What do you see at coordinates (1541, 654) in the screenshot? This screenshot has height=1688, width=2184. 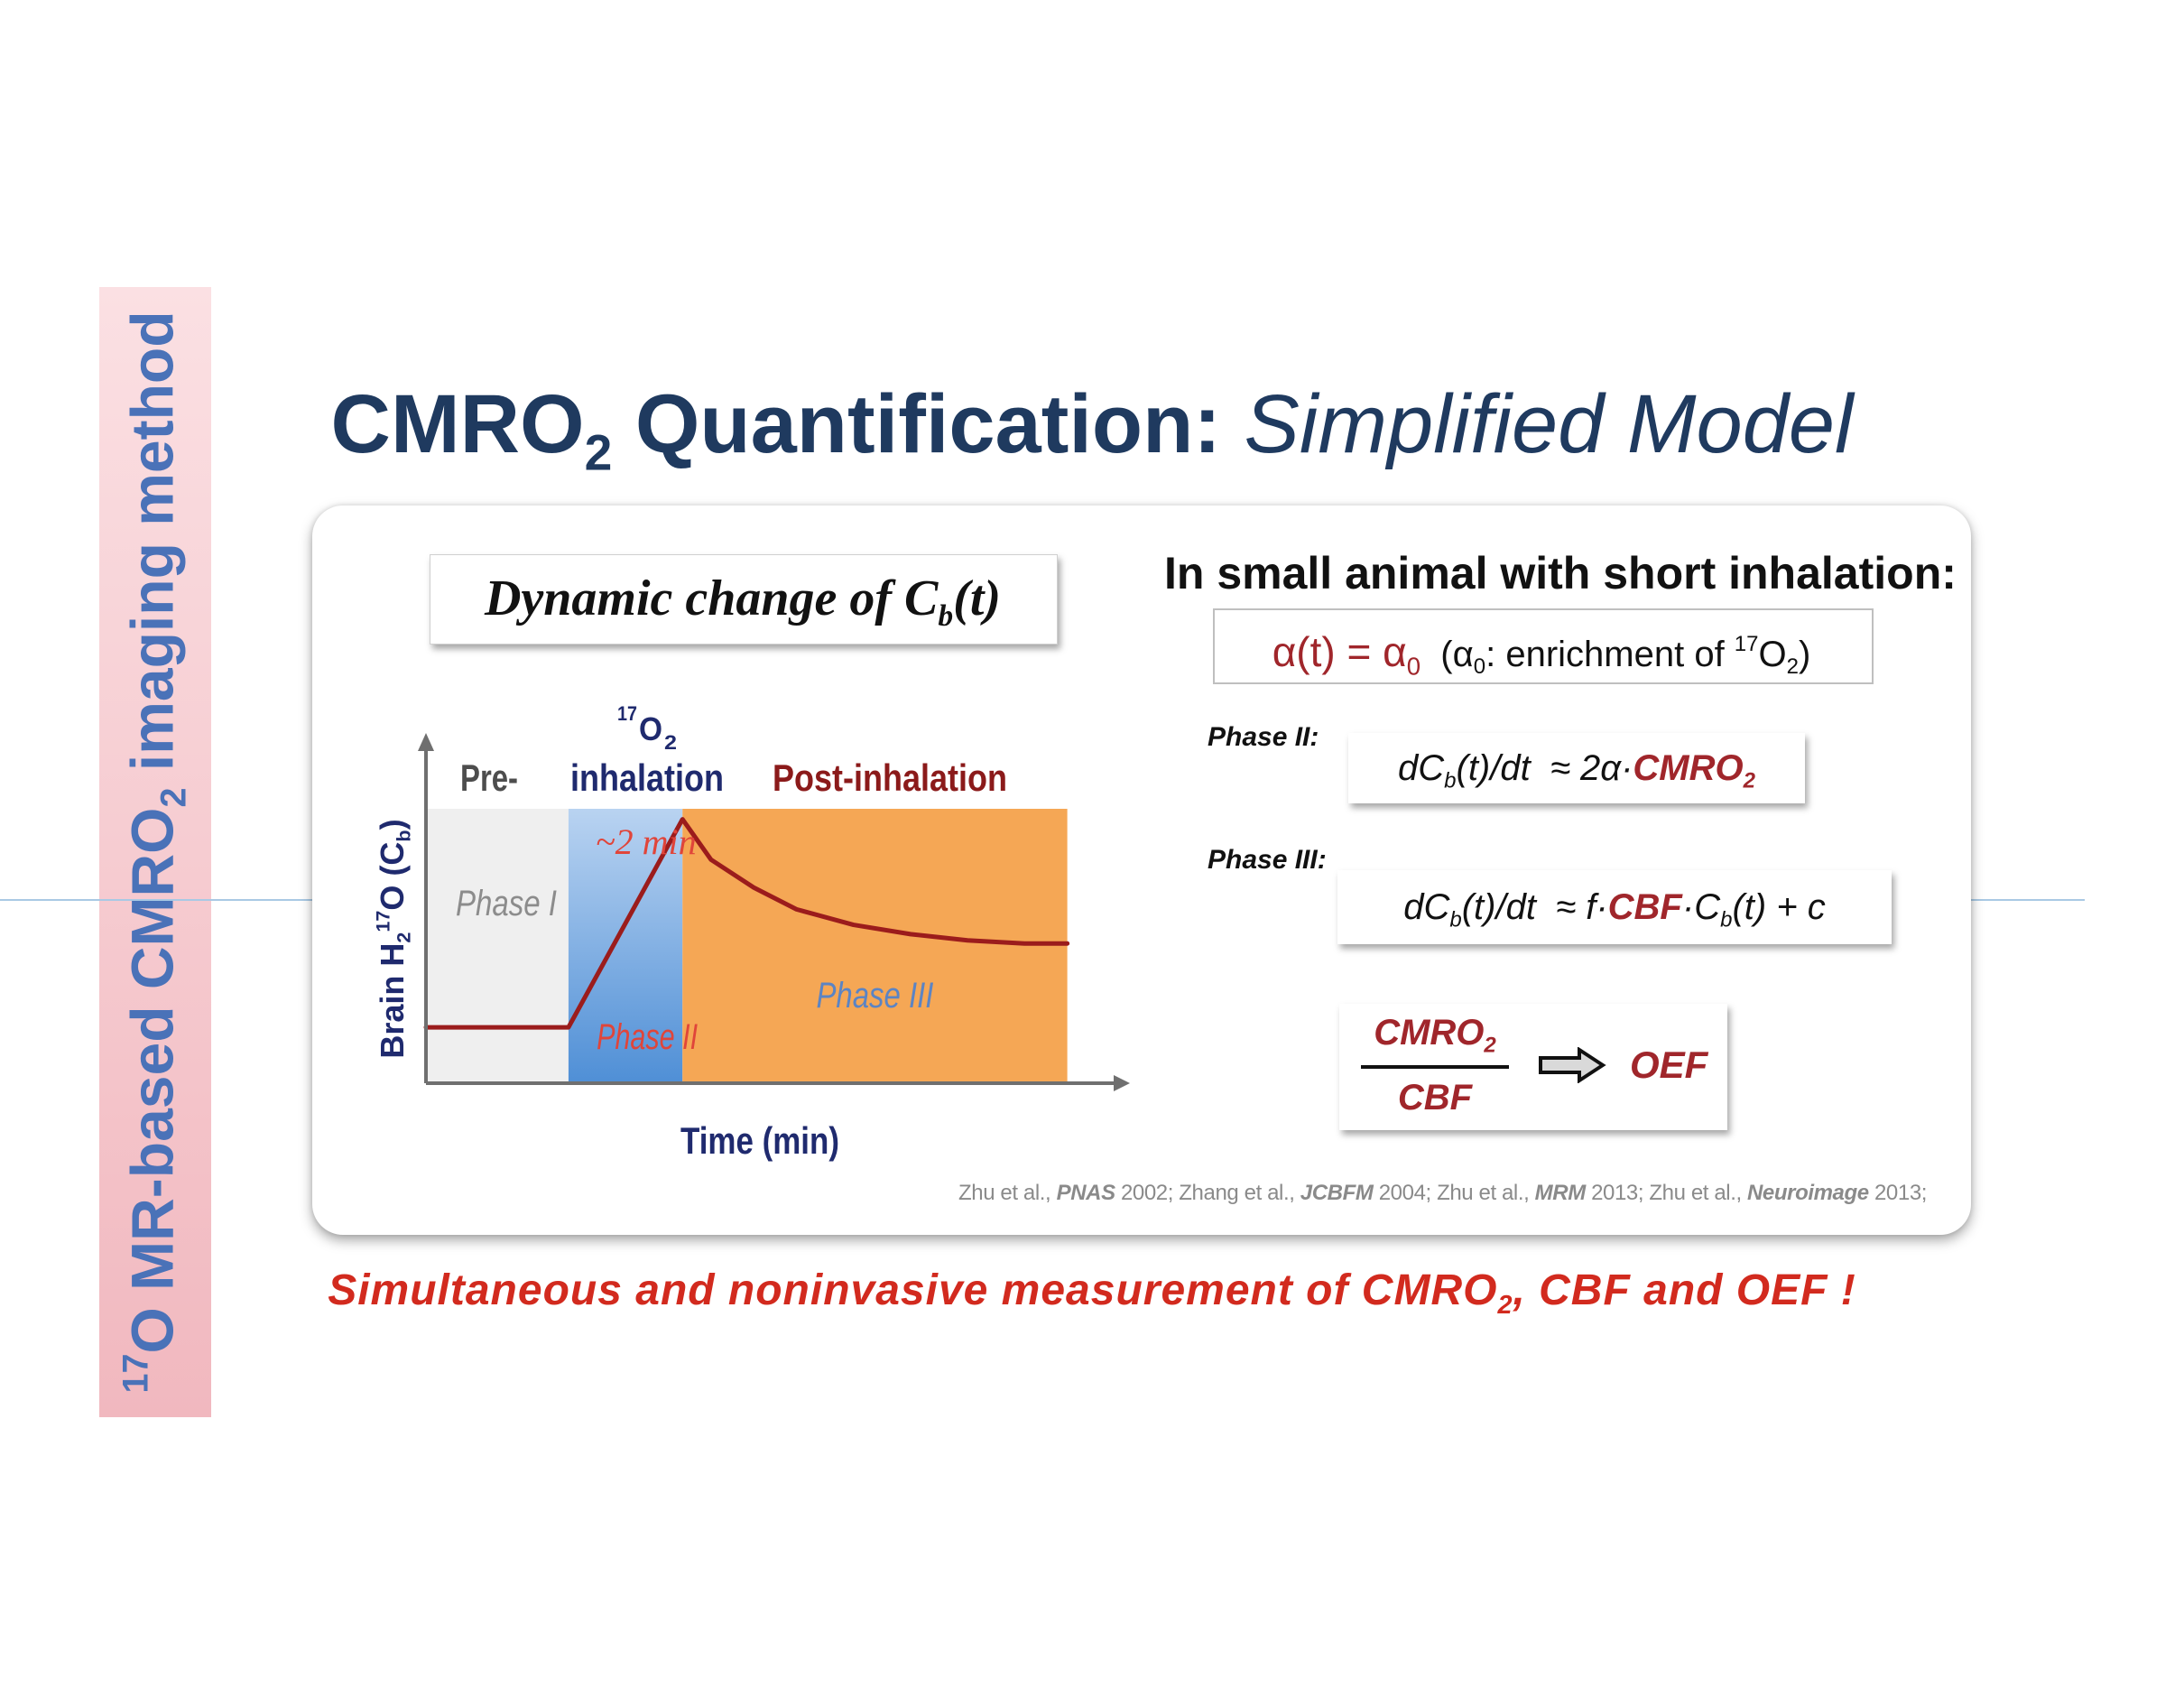 I see `alpha-equation: α(t) = α0 (α0: enrichment of 17O2)` at bounding box center [1541, 654].